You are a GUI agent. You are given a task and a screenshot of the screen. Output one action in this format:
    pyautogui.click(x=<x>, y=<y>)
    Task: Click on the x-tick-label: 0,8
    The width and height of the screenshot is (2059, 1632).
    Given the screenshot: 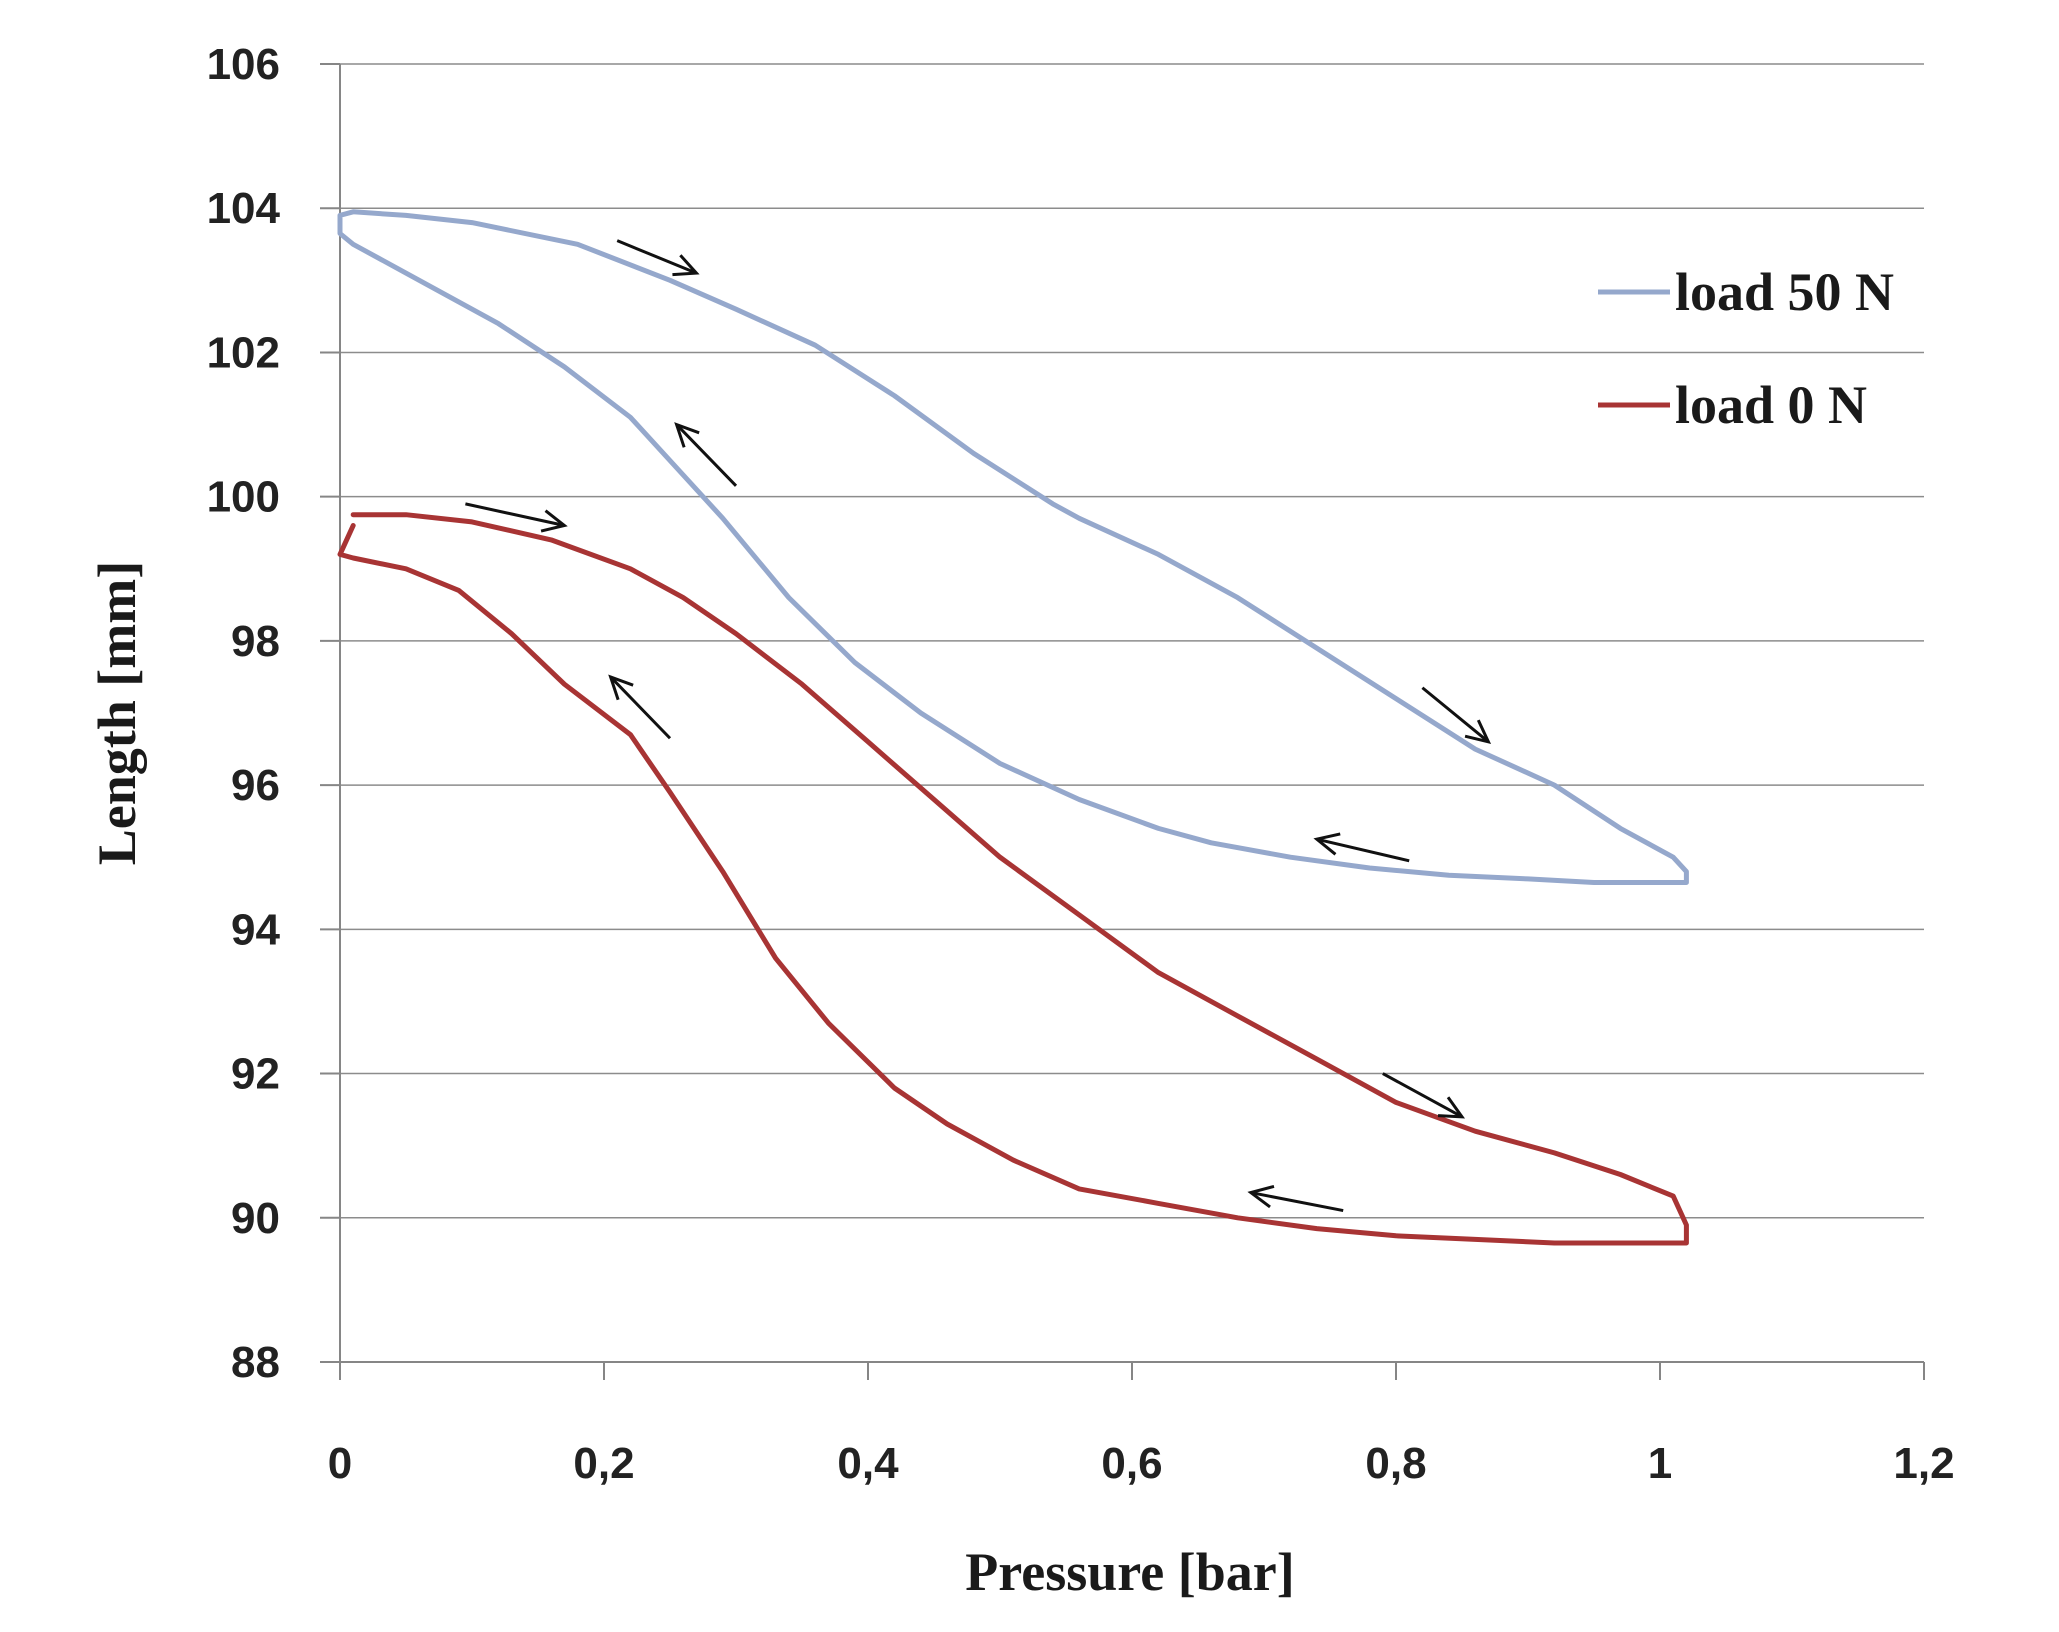 What is the action you would take?
    pyautogui.click(x=1395, y=1463)
    